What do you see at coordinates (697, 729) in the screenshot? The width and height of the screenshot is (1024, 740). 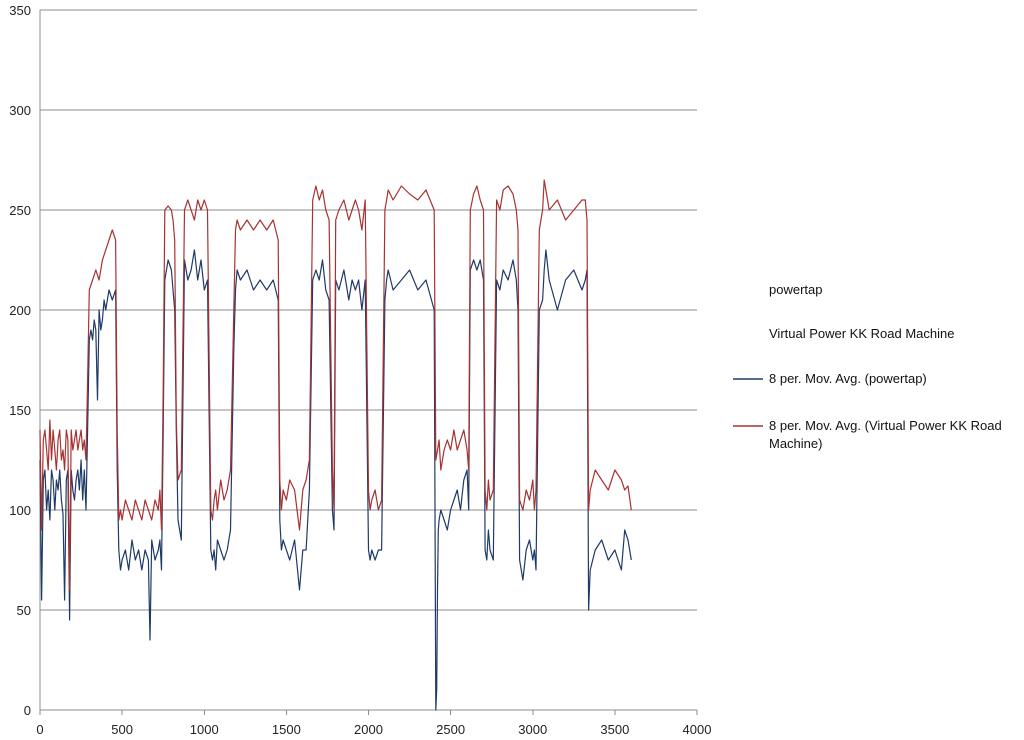 I see `x-tick-label: 4000` at bounding box center [697, 729].